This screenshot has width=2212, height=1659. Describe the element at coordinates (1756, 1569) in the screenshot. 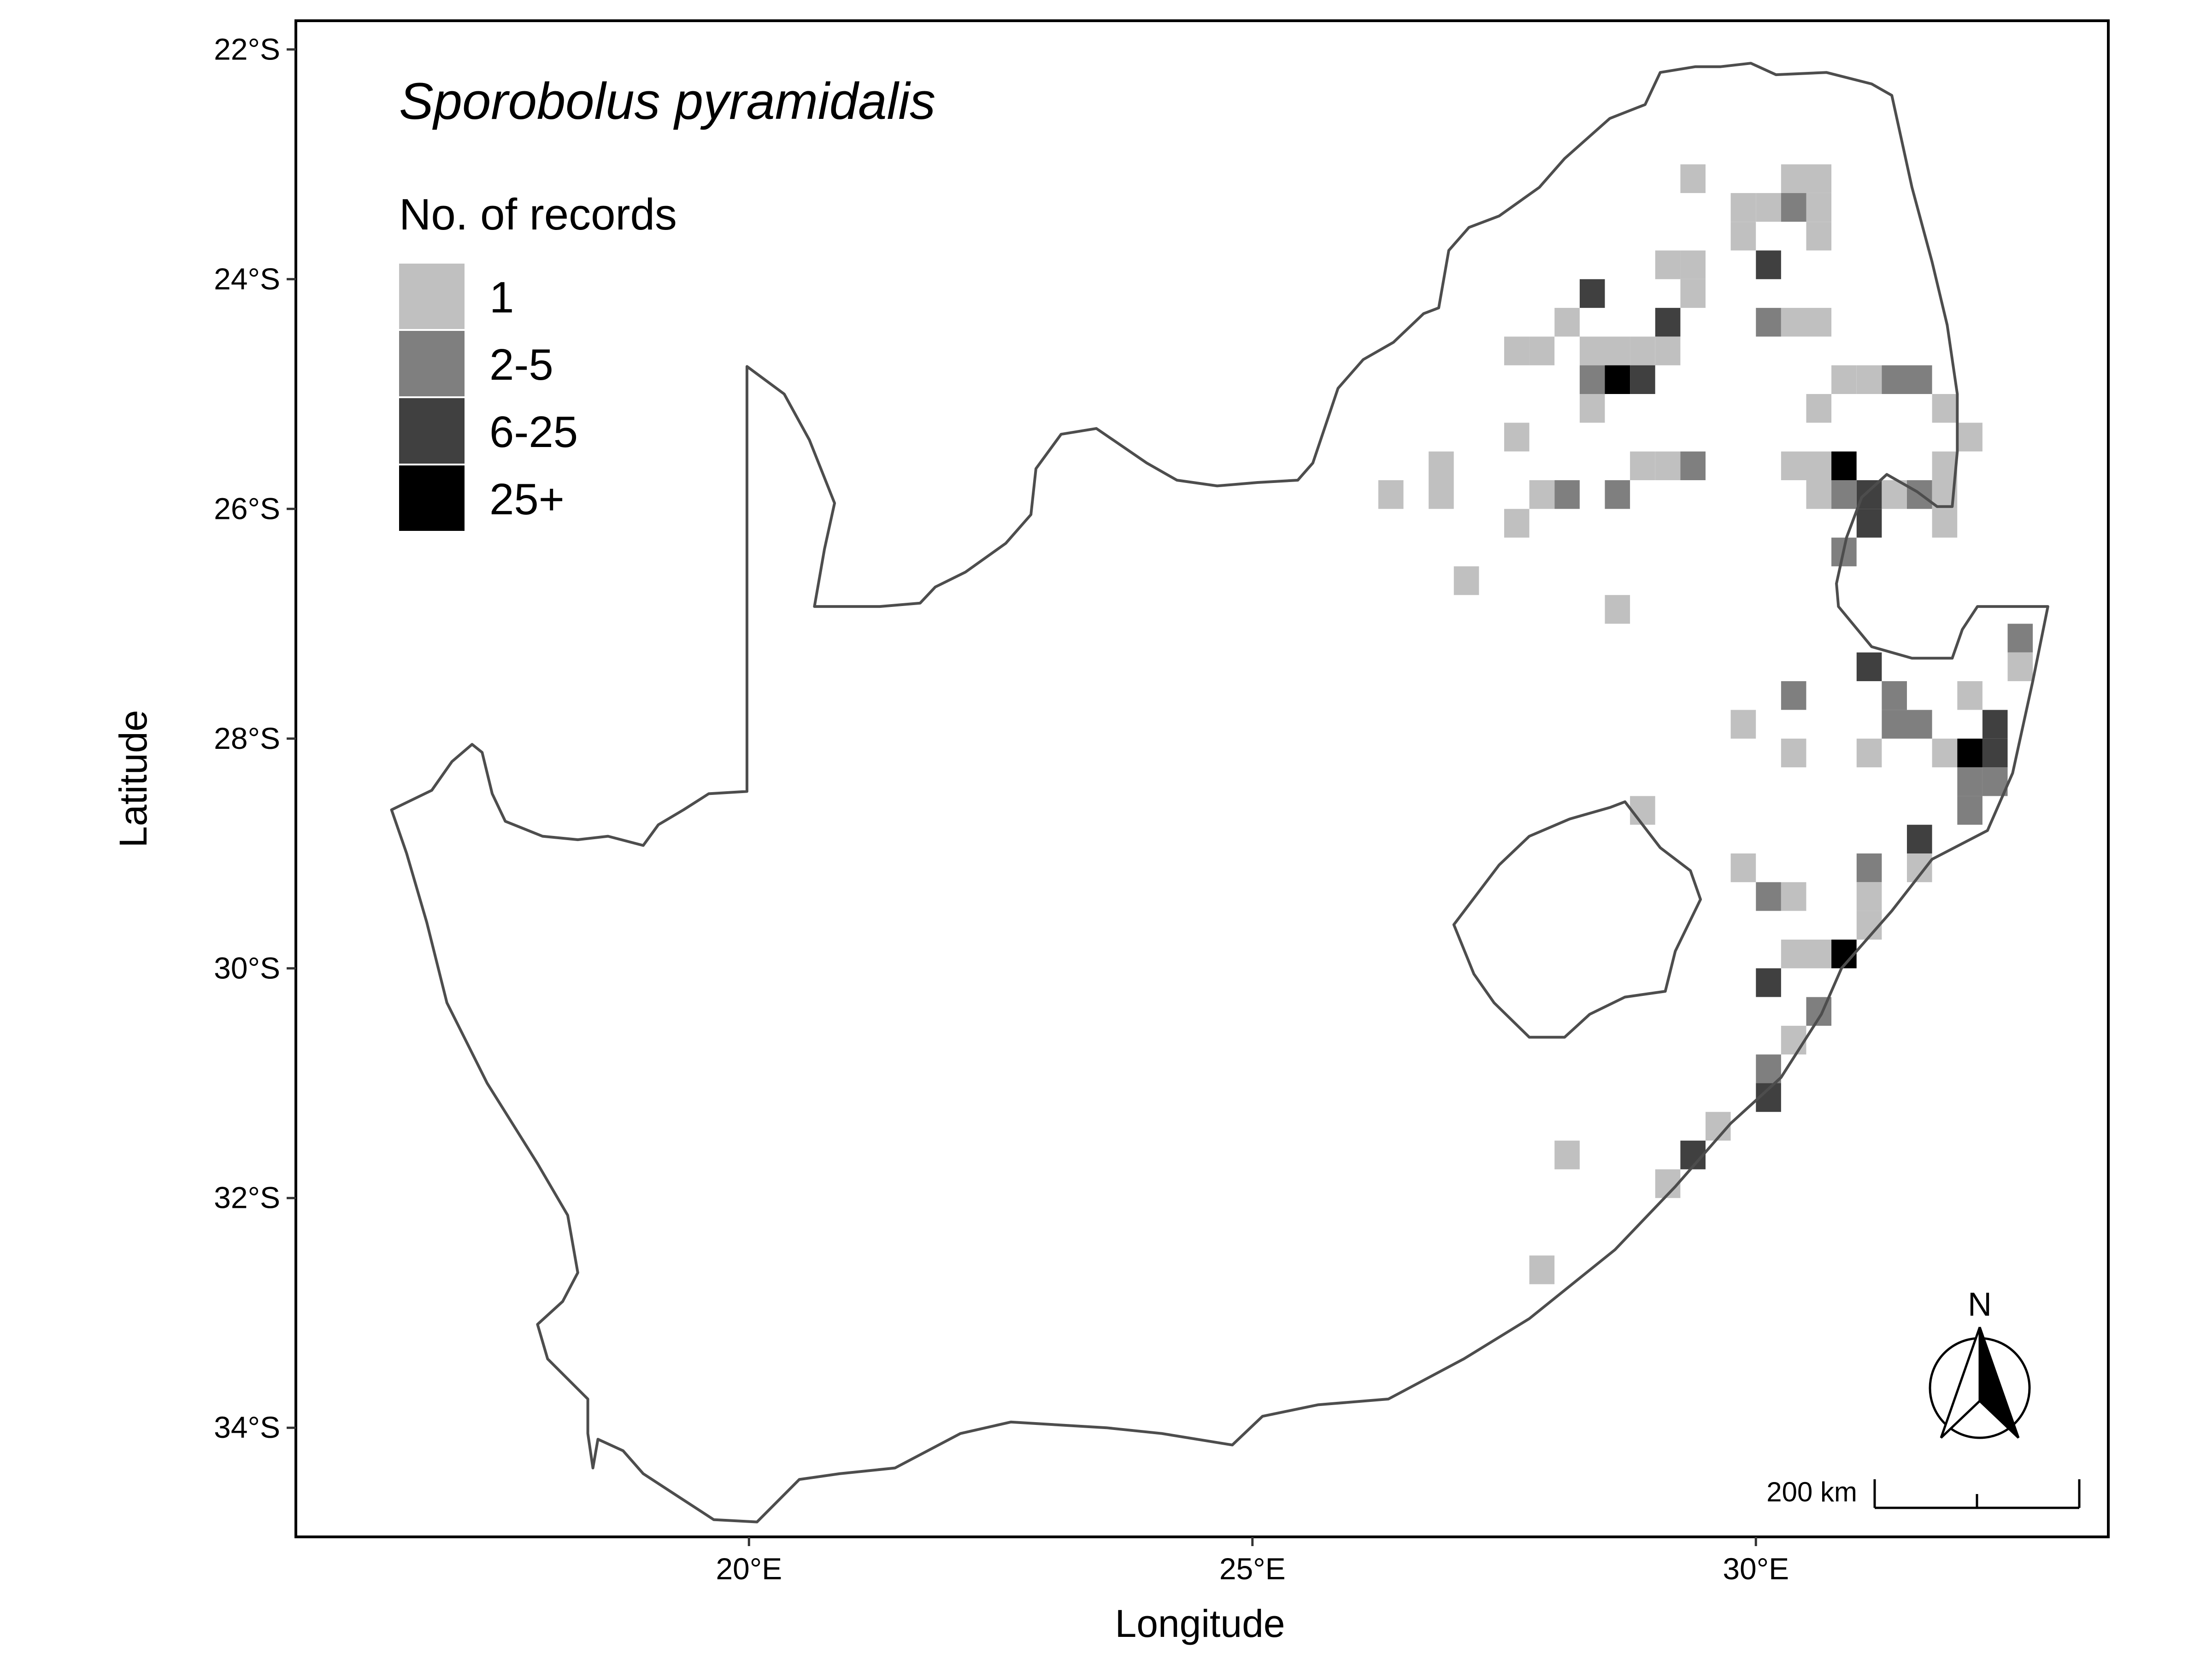

I see `x-tick-label: 30°E` at that location.